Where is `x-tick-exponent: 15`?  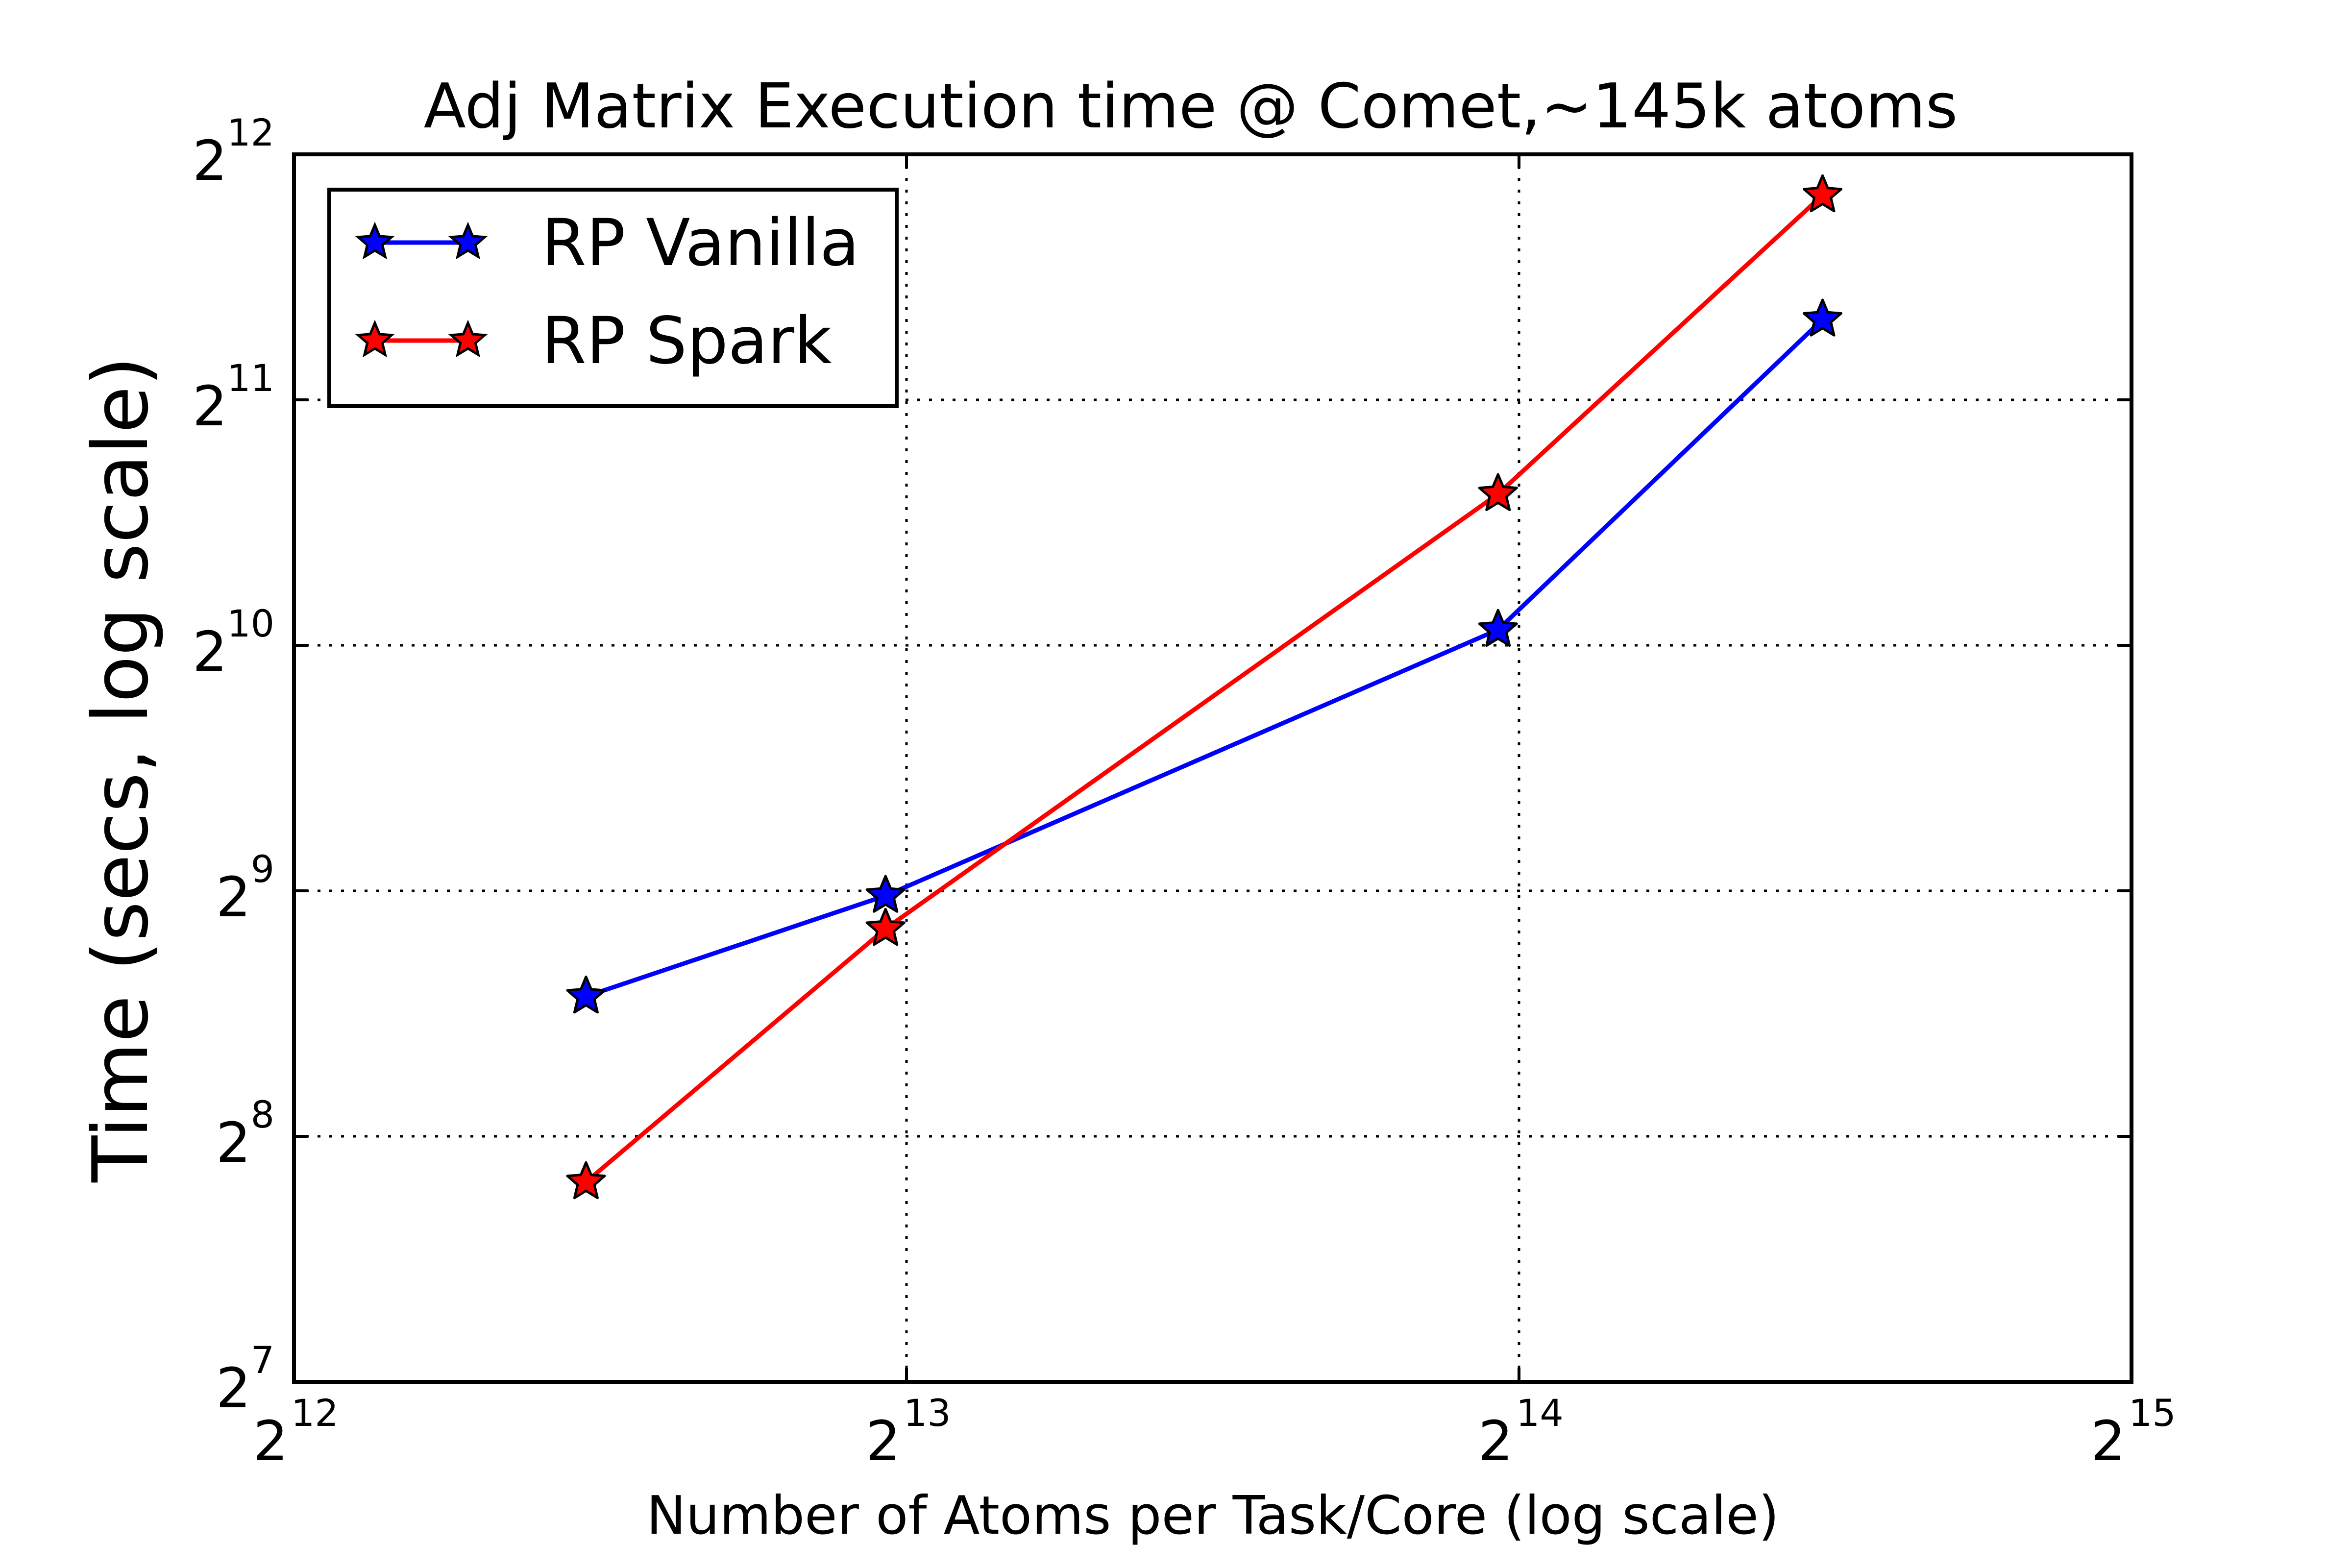 x-tick-exponent: 15 is located at coordinates (2152, 1413).